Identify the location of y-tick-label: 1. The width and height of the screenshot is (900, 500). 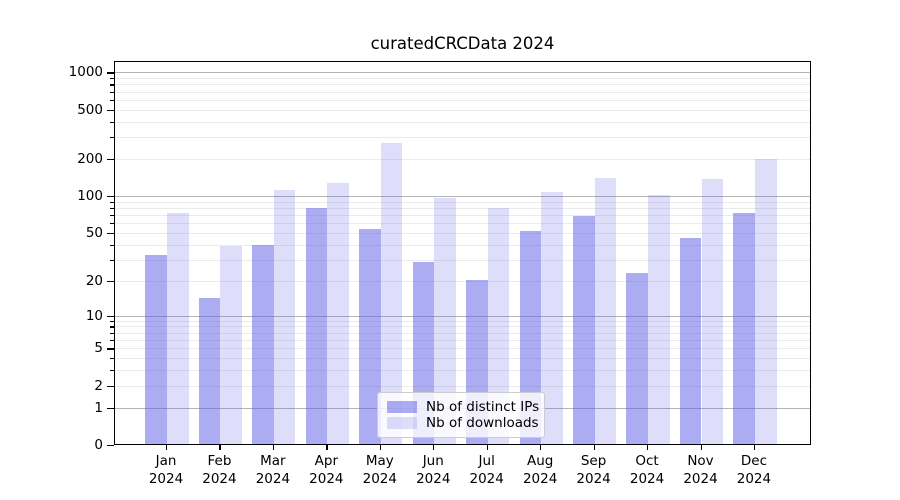
(98, 407).